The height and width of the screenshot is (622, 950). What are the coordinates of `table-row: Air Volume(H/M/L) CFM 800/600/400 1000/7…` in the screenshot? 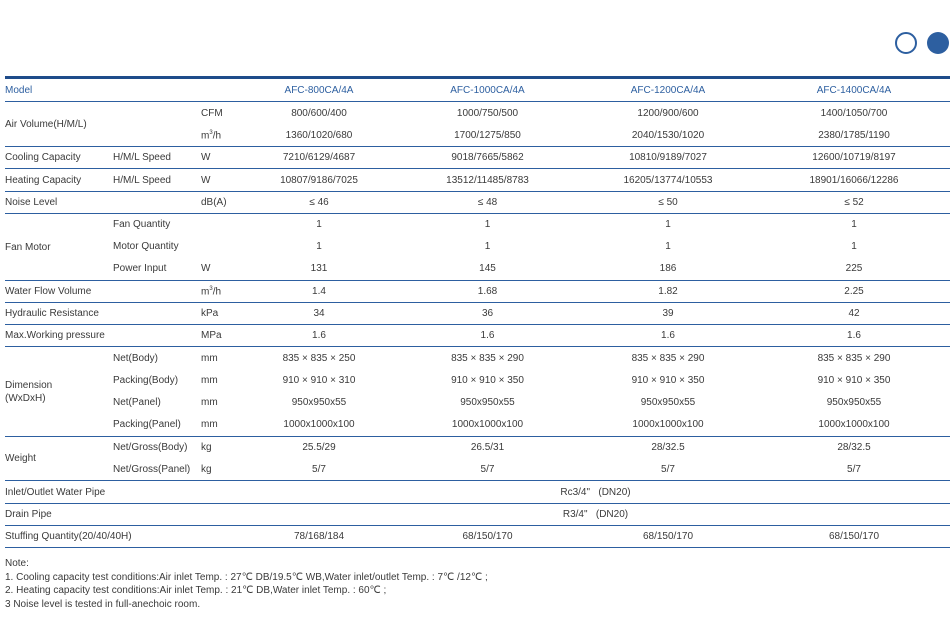 It's located at (477, 124).